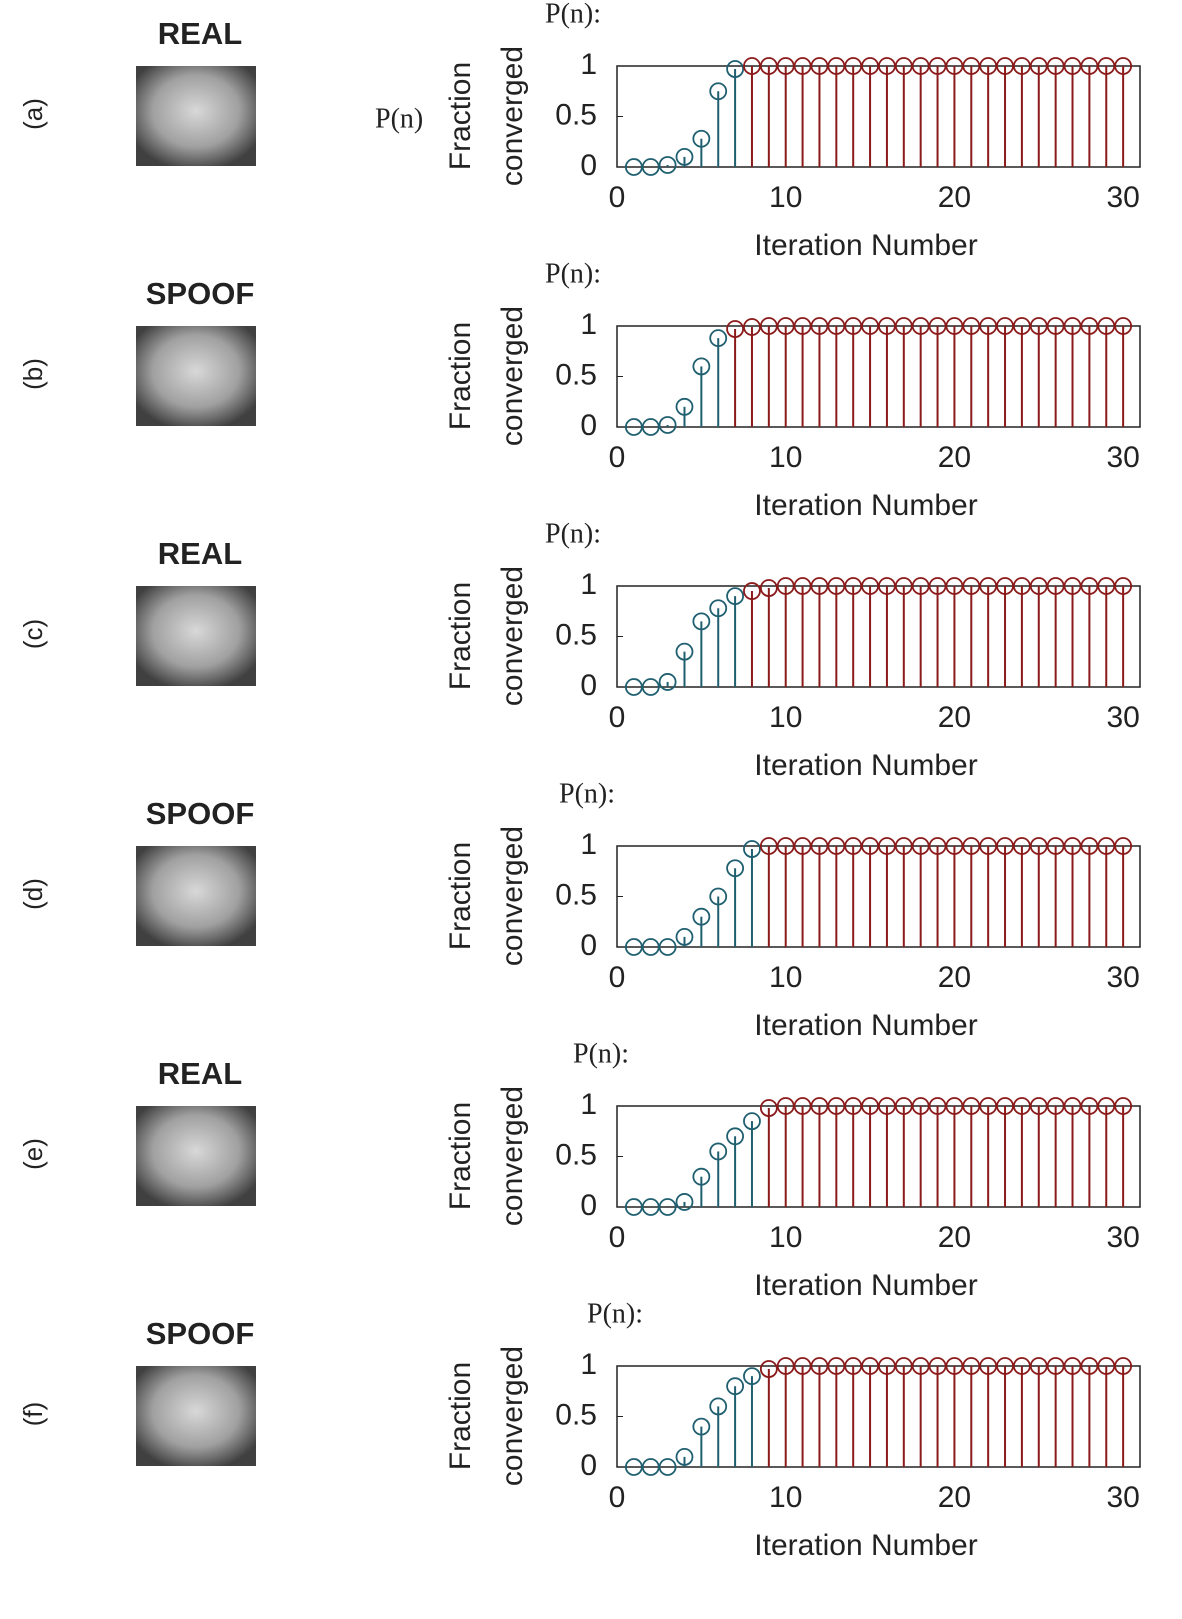 The width and height of the screenshot is (1182, 1619). Describe the element at coordinates (33, 114) in the screenshot. I see `panel-label: (a)` at that location.